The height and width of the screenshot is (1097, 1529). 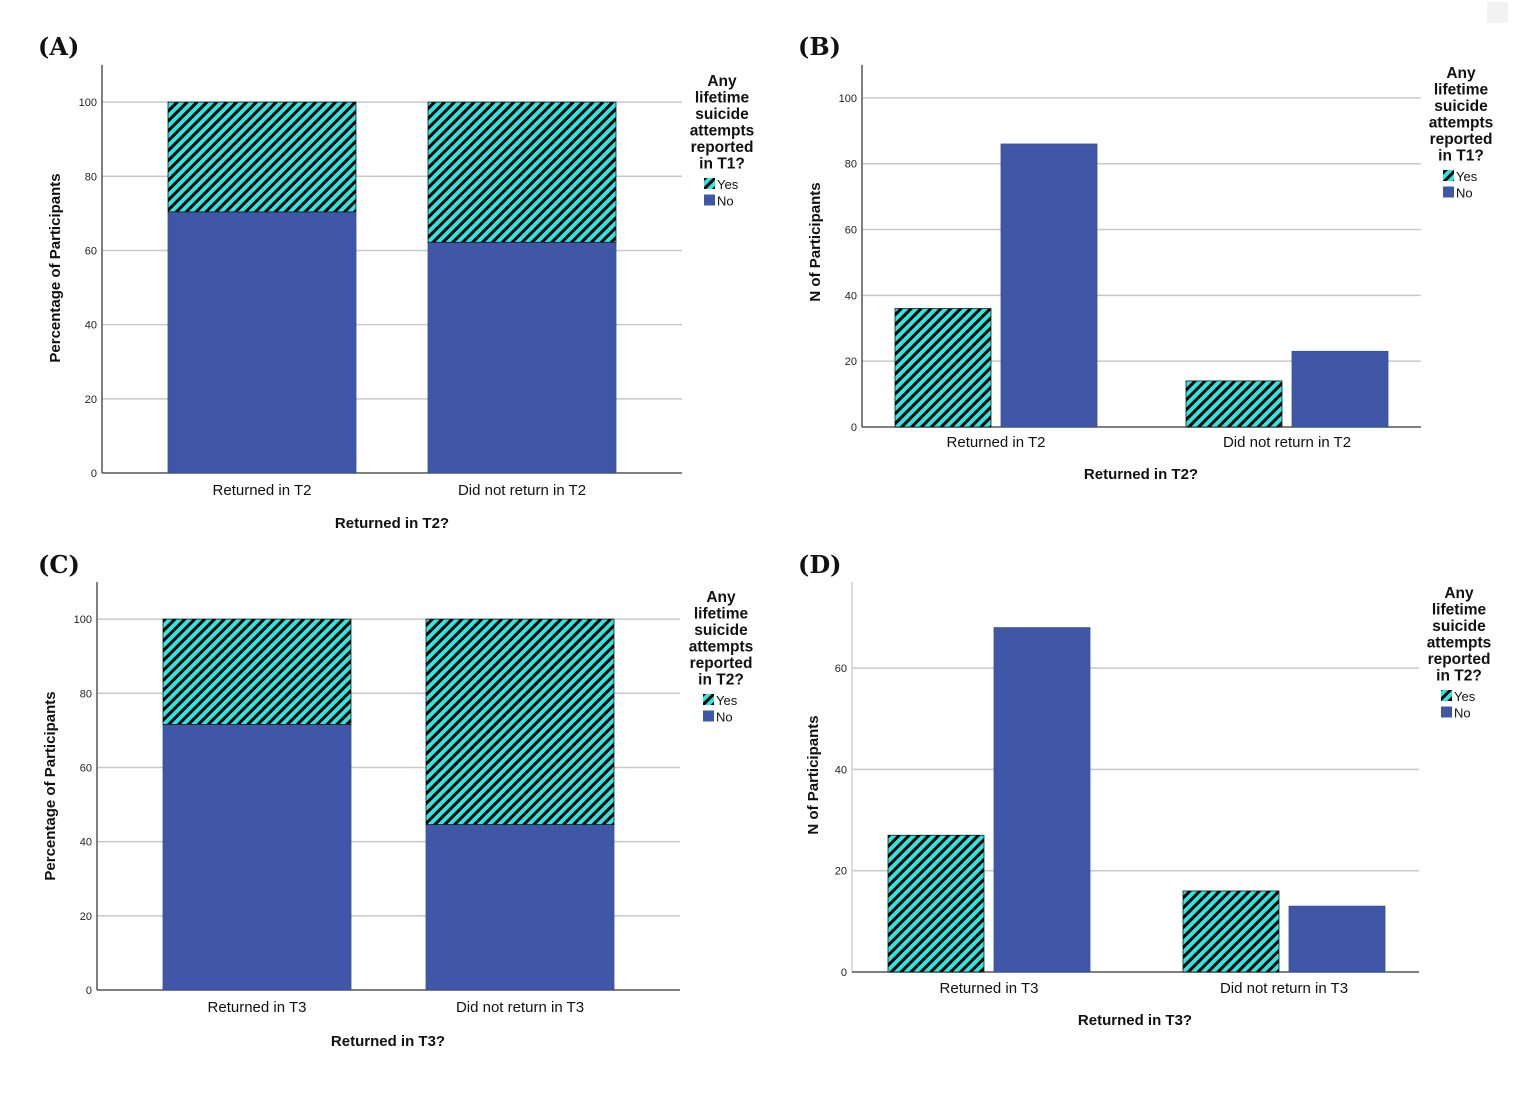 What do you see at coordinates (520, 1007) in the screenshot?
I see `x-tick-label: Did not return in T3` at bounding box center [520, 1007].